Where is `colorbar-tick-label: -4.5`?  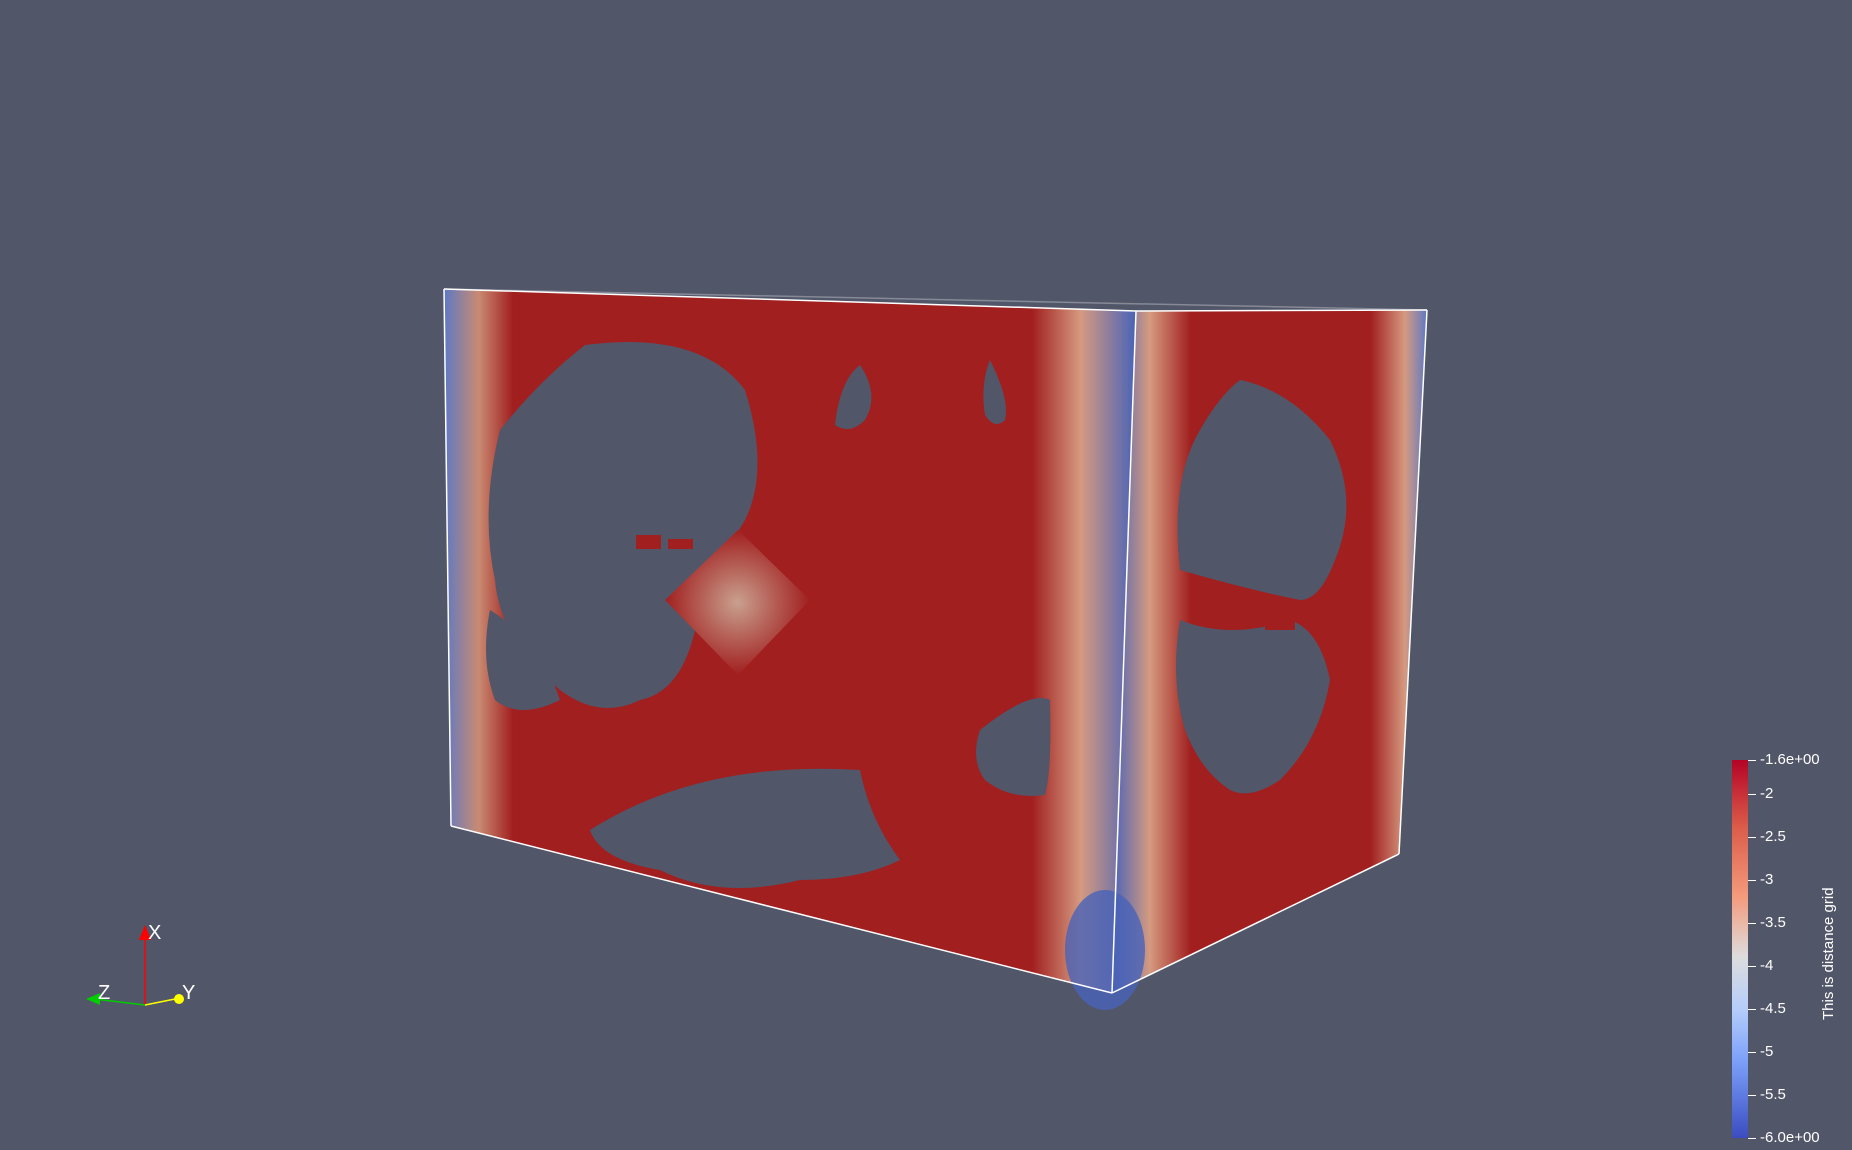
colorbar-tick-label: -4.5 is located at coordinates (1773, 1008).